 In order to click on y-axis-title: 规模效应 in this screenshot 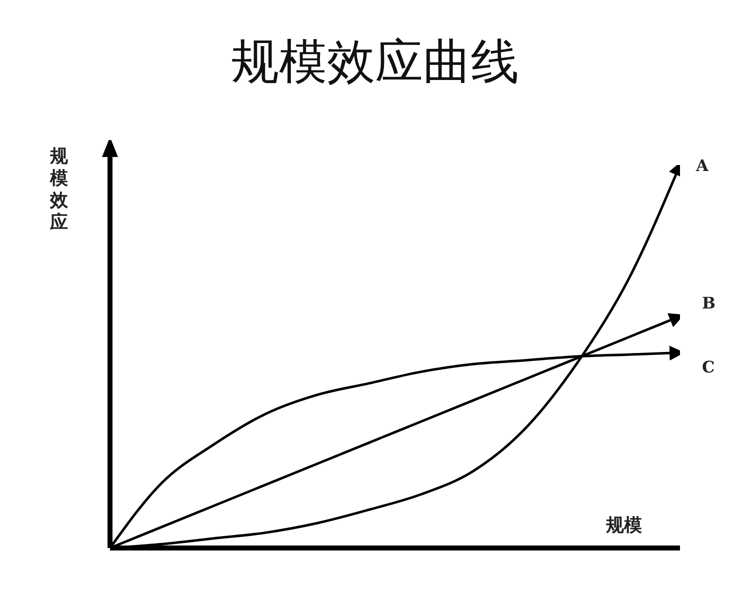, I will do `click(59, 190)`.